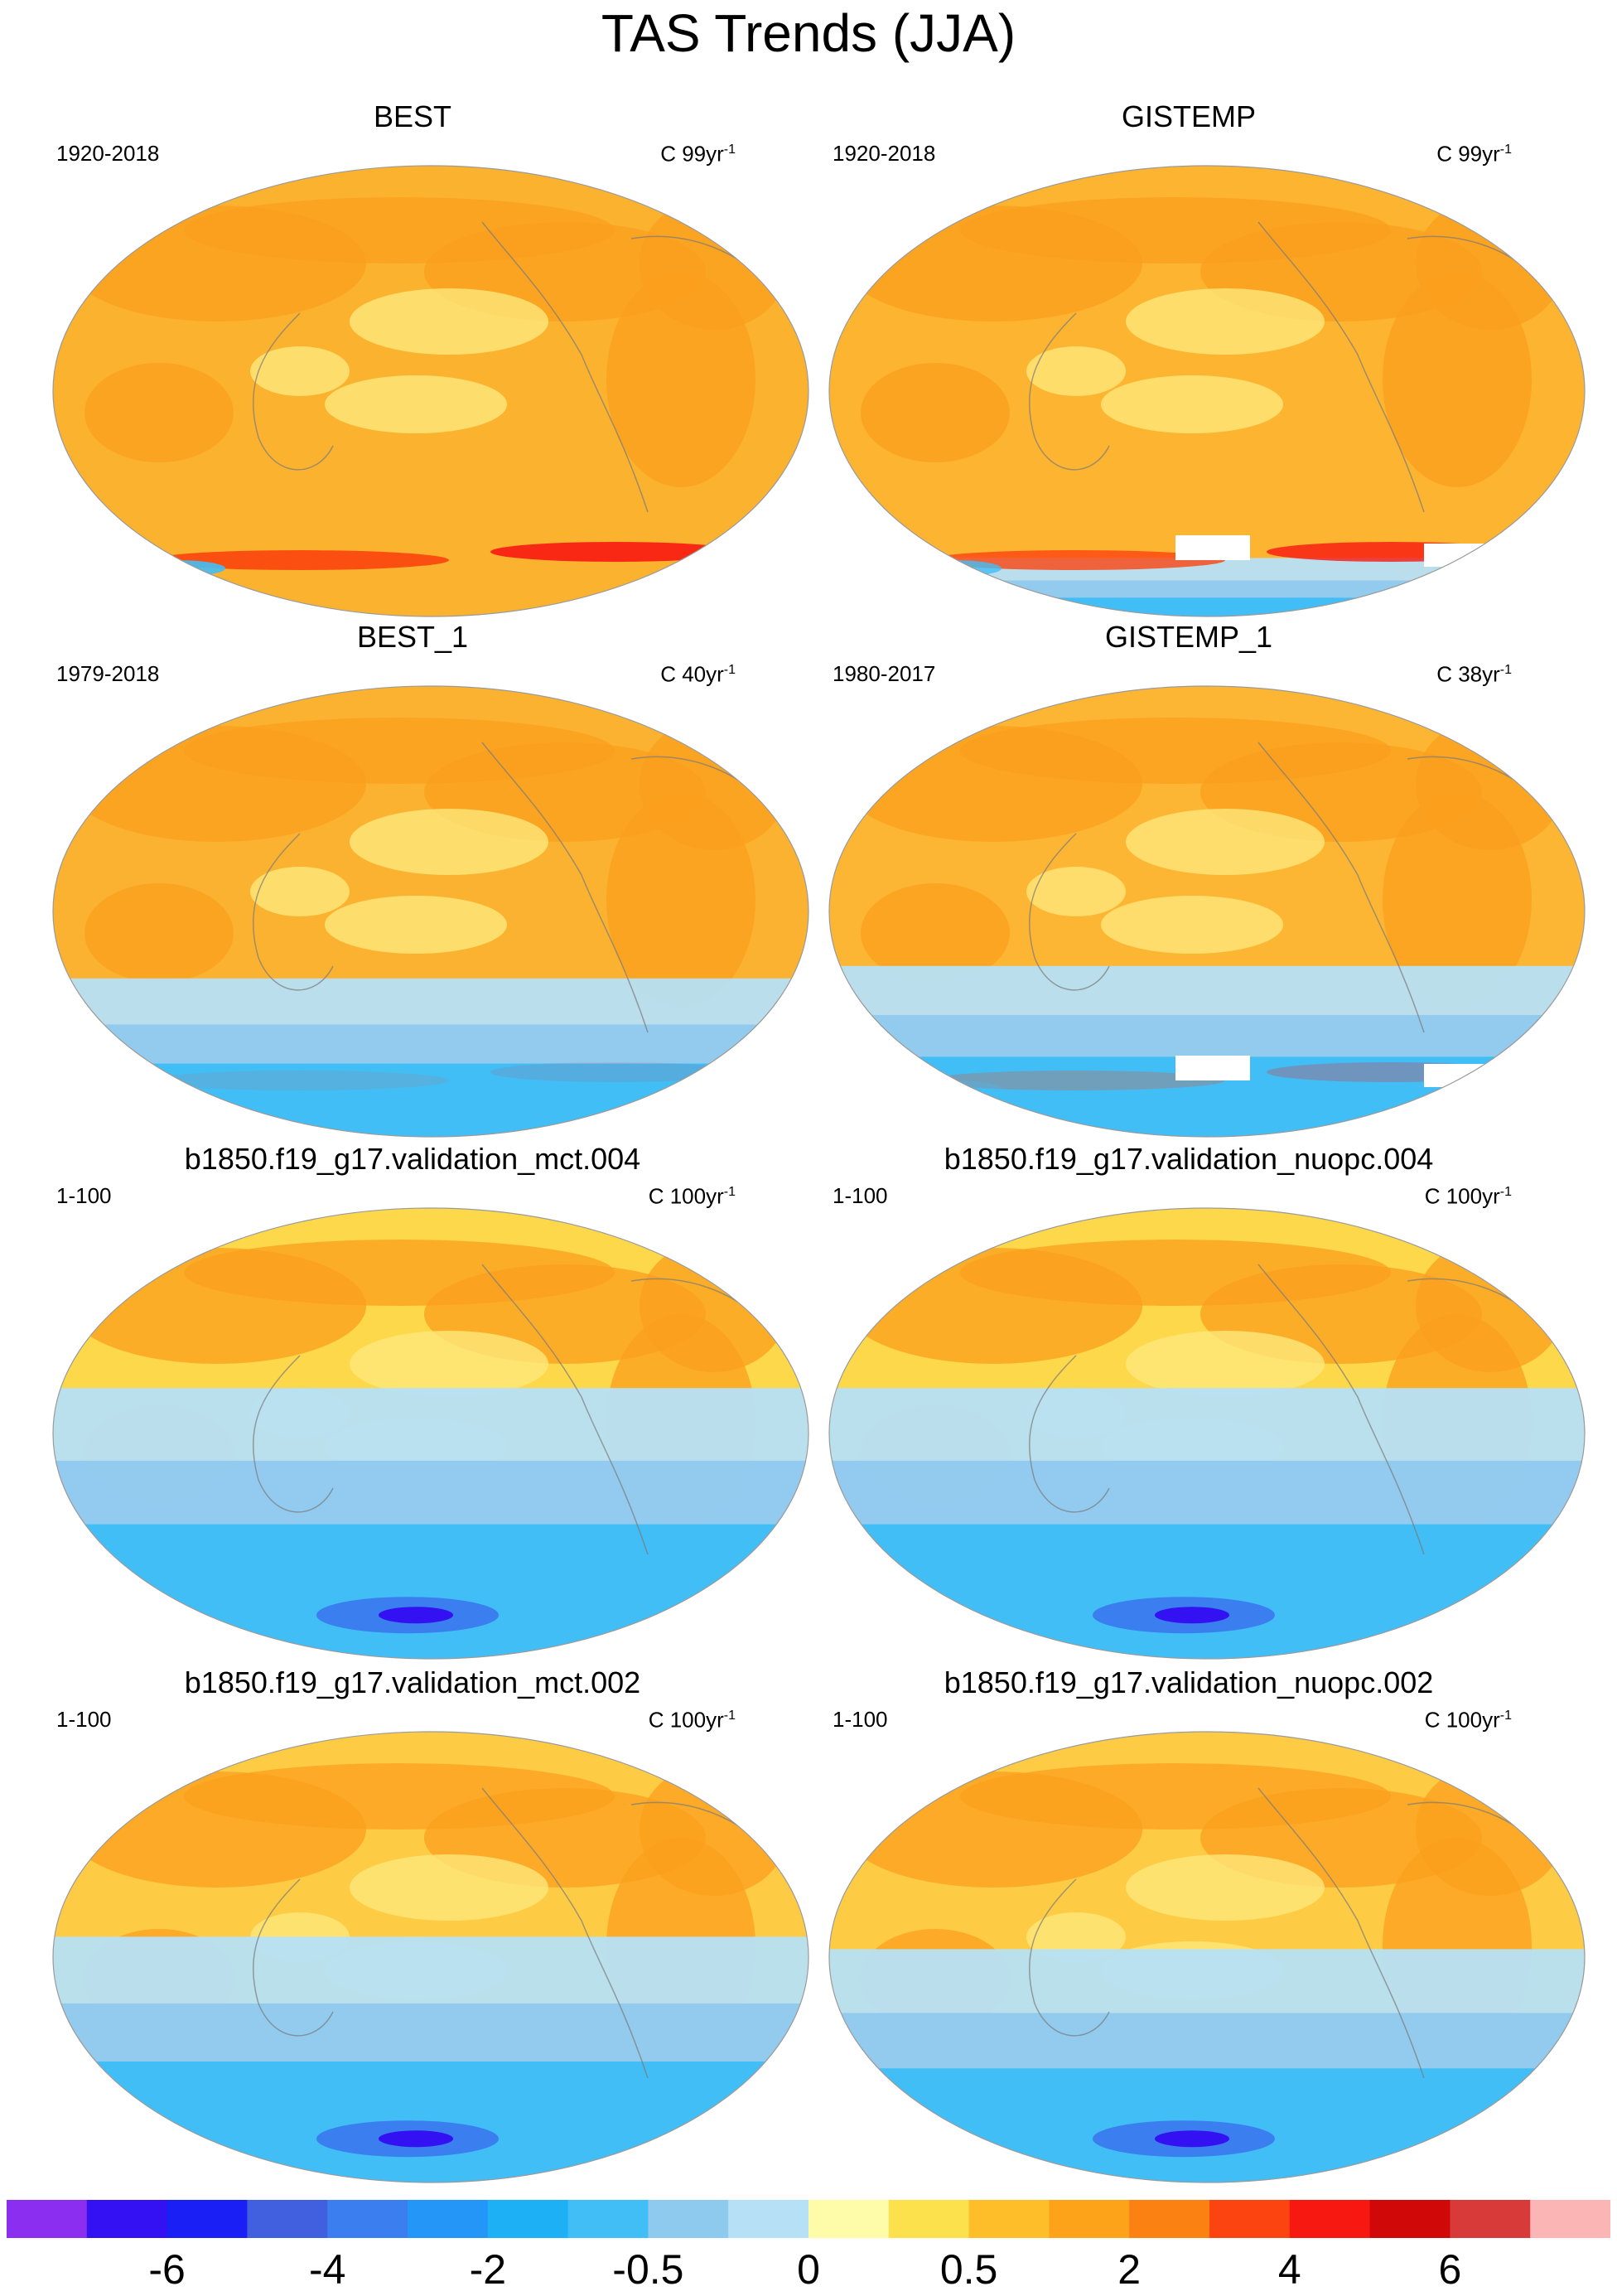 Image resolution: width=1617 pixels, height=2296 pixels. Describe the element at coordinates (808, 33) in the screenshot. I see `figure-title: TAS Trends (JJA)` at that location.